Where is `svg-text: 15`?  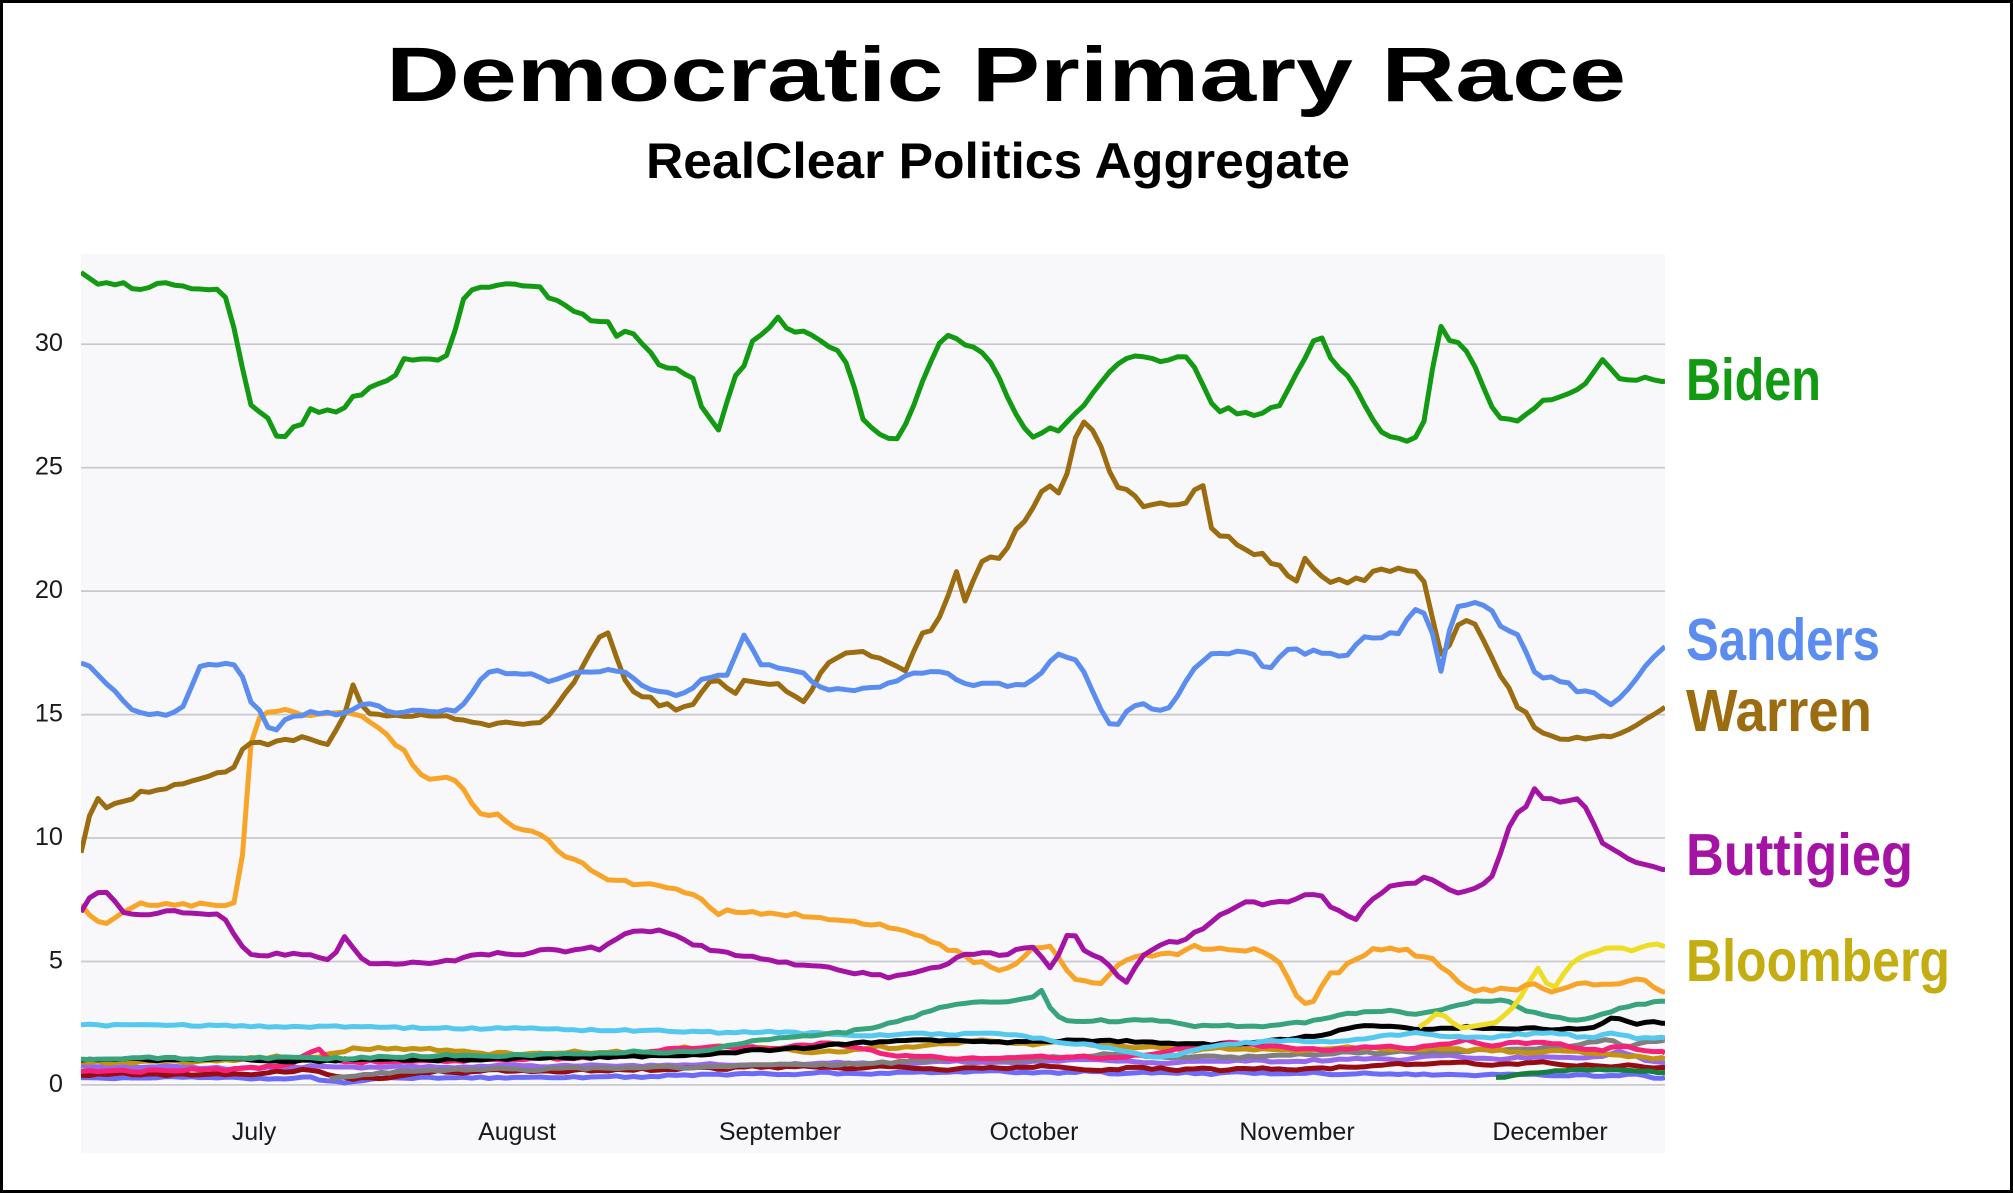
svg-text: 15 is located at coordinates (49, 714).